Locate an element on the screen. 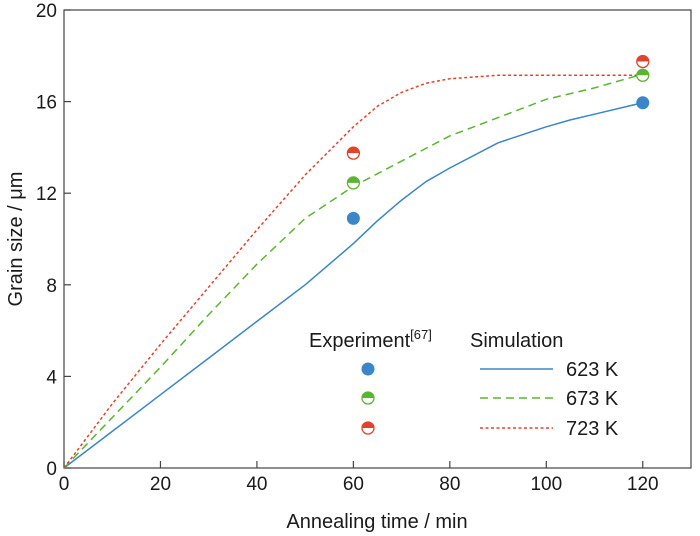 The width and height of the screenshot is (700, 536). legend-series-label: 673 K is located at coordinates (592, 399).